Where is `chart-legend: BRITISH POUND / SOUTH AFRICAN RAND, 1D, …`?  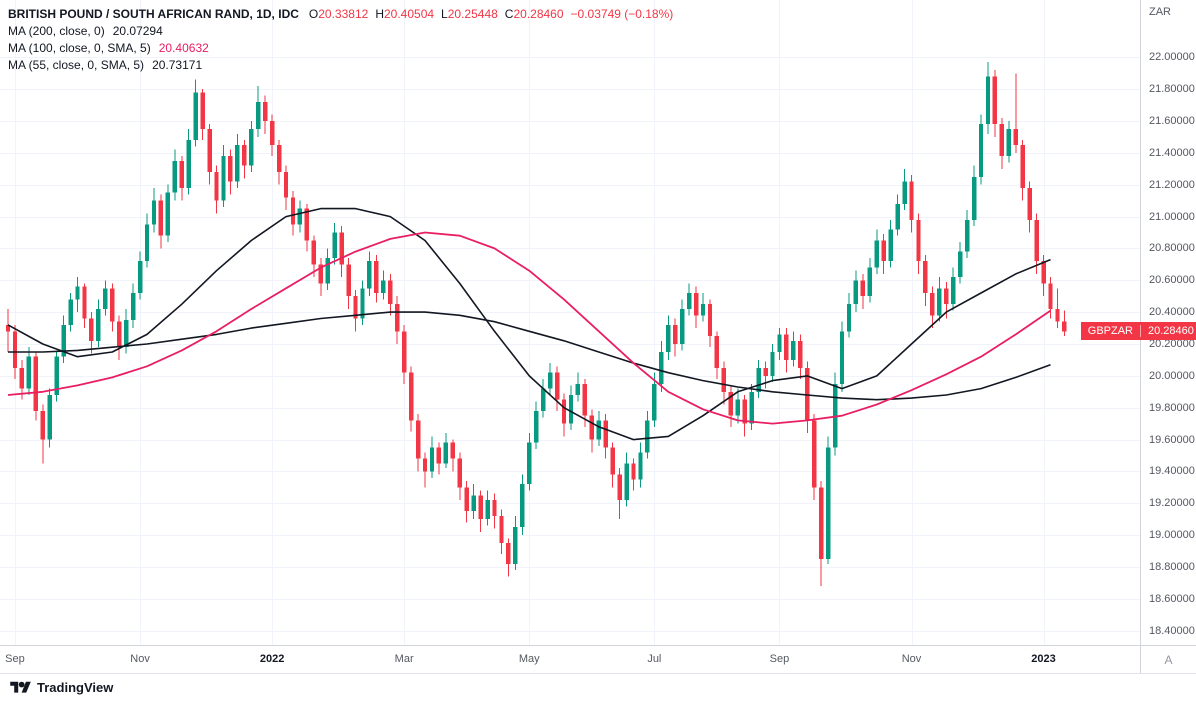 chart-legend: BRITISH POUND / SOUTH AFRICAN RAND, 1D, … is located at coordinates (340, 39).